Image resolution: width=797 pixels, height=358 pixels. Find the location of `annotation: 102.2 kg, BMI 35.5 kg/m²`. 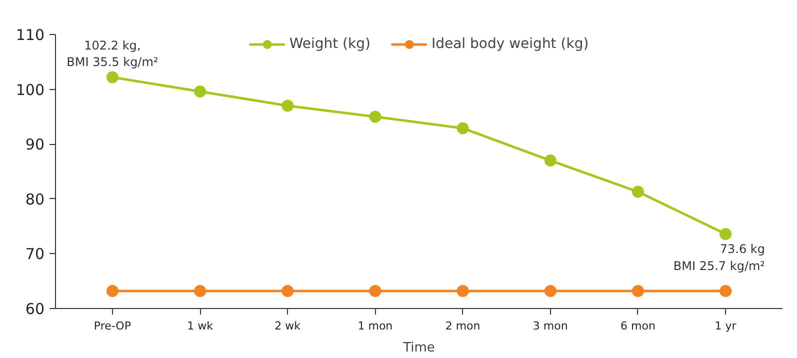

annotation: 102.2 kg, BMI 35.5 kg/m² is located at coordinates (112, 54).